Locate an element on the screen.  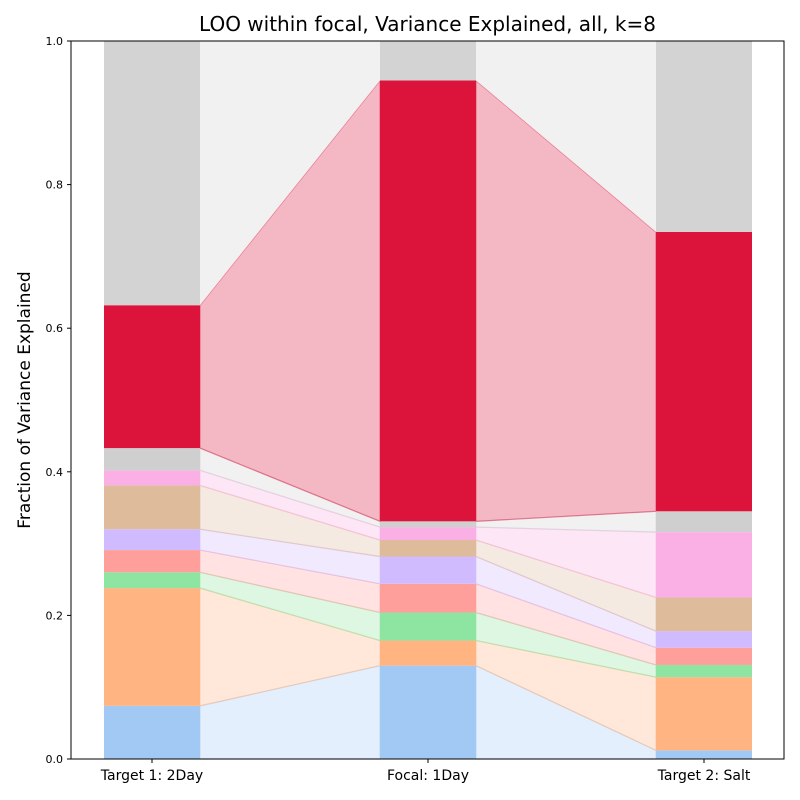
x-axis: Target 1: 2Day Focal: 1Day Target 2: Salt is located at coordinates (425, 771).